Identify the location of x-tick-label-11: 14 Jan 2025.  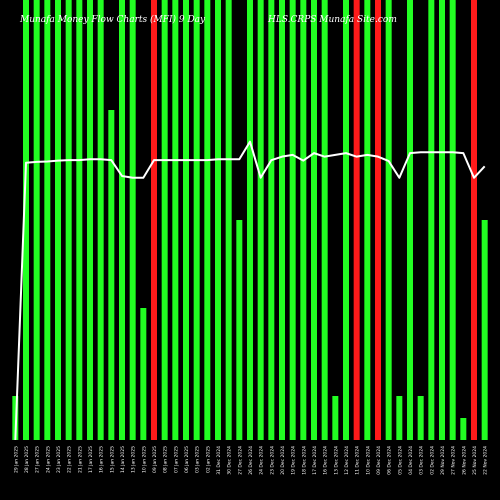
(123, 459).